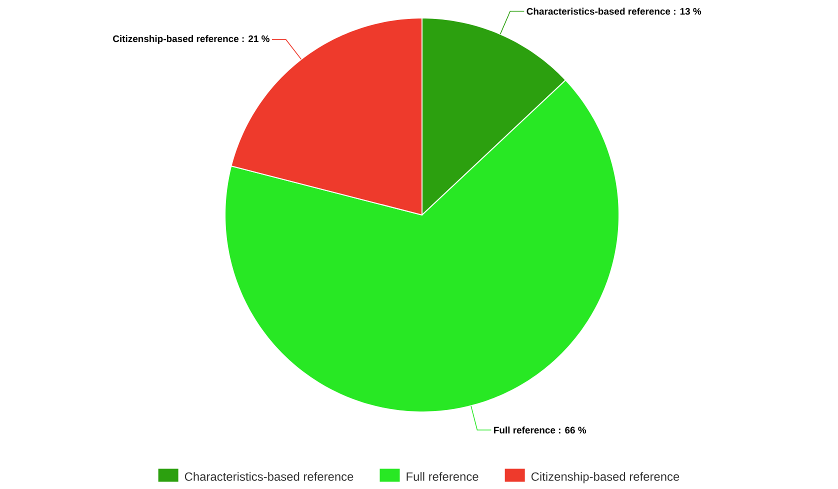 This screenshot has height=489, width=838. Describe the element at coordinates (540, 430) in the screenshot. I see `data-label: Full reference : 66 %` at that location.